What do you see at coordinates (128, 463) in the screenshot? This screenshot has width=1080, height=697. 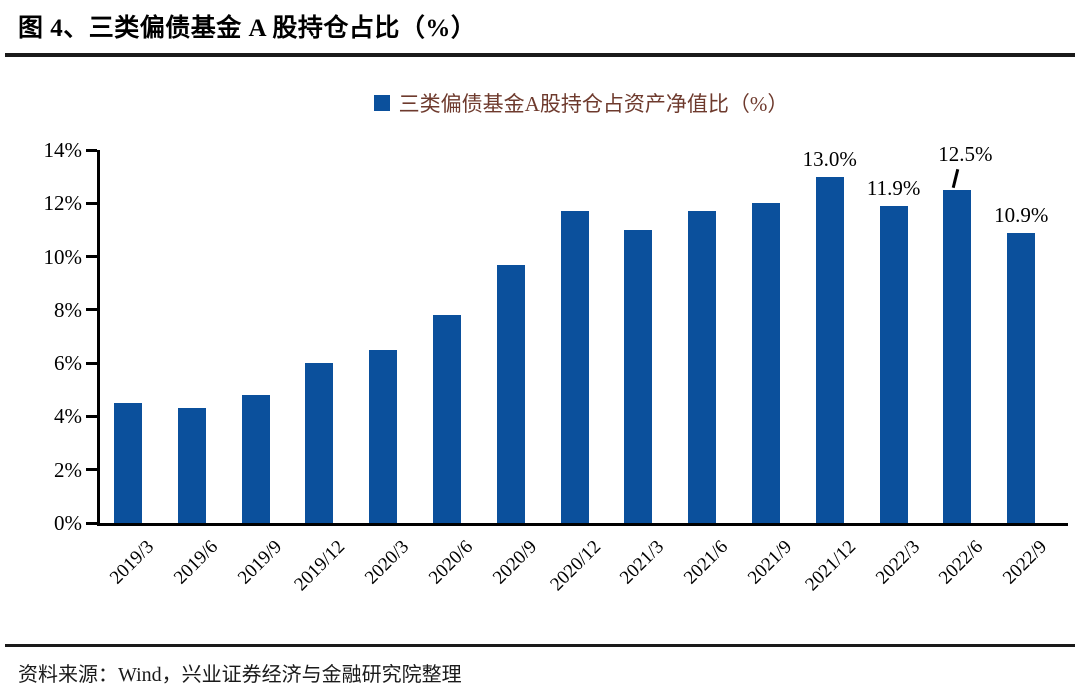 I see `bar-2019/3` at bounding box center [128, 463].